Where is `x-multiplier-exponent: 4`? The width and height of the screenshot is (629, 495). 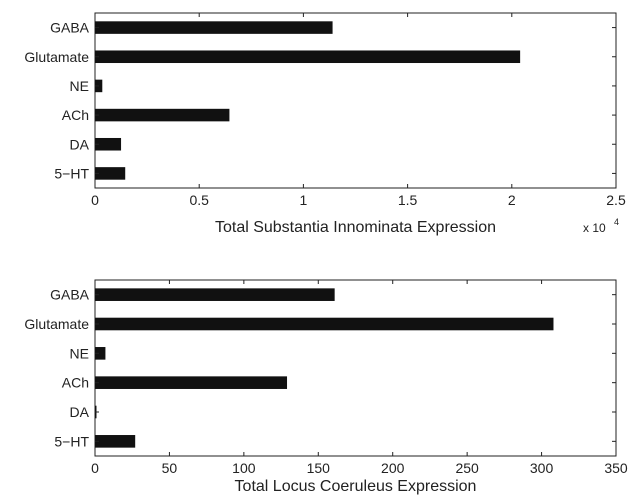
x-multiplier-exponent: 4 is located at coordinates (616, 222).